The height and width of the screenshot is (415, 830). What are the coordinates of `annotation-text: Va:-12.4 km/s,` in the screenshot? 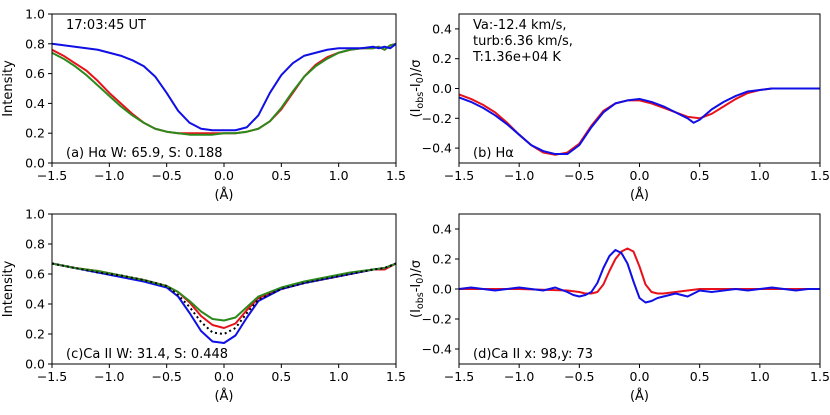 It's located at (519, 25).